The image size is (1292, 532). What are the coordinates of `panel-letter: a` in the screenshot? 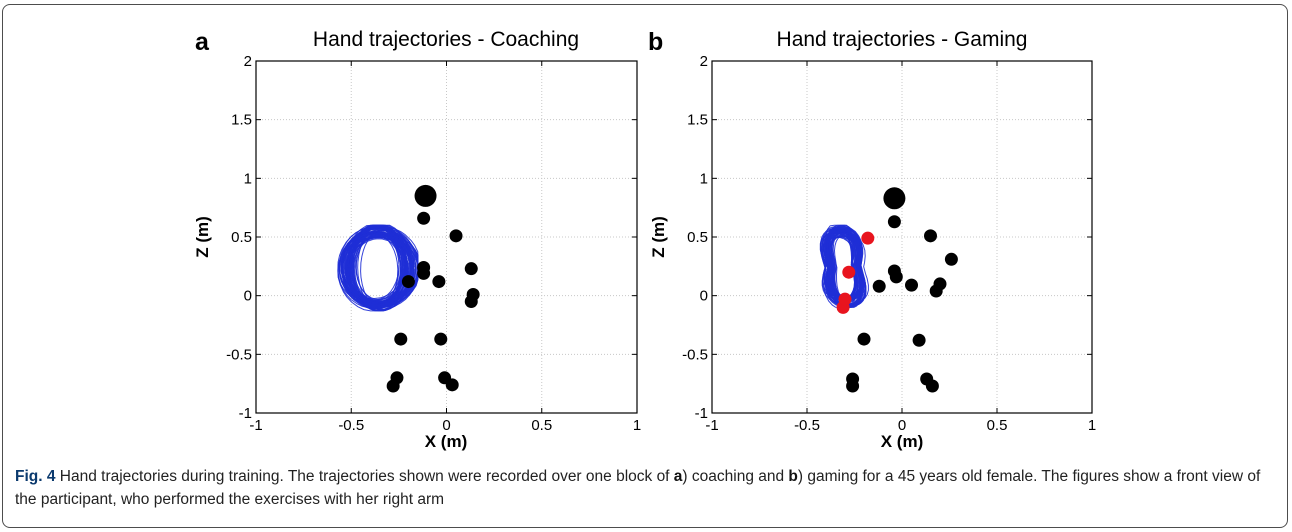 It's located at (202, 42).